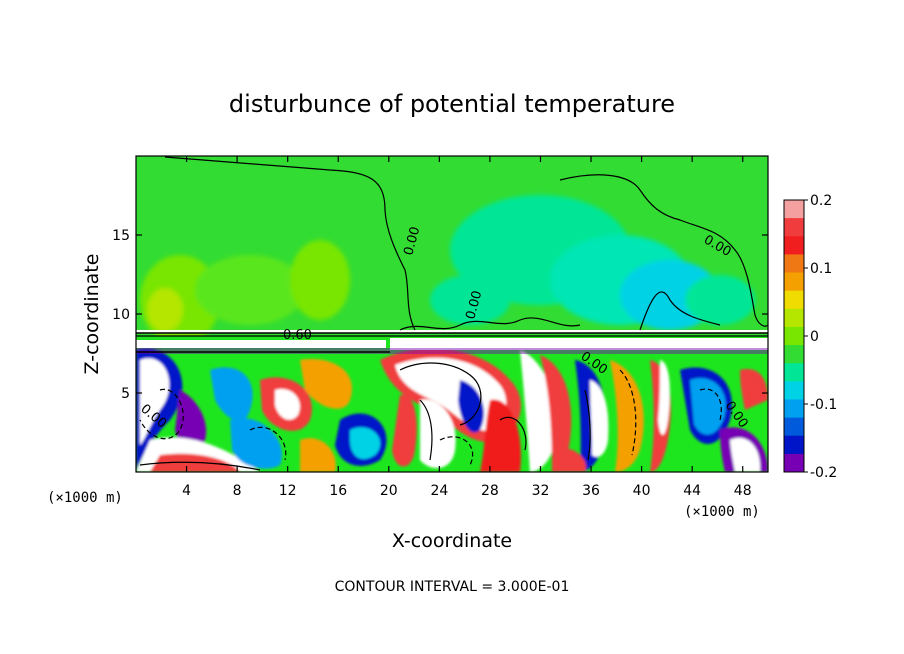  What do you see at coordinates (591, 491) in the screenshot?
I see `x-tick-label: 36` at bounding box center [591, 491].